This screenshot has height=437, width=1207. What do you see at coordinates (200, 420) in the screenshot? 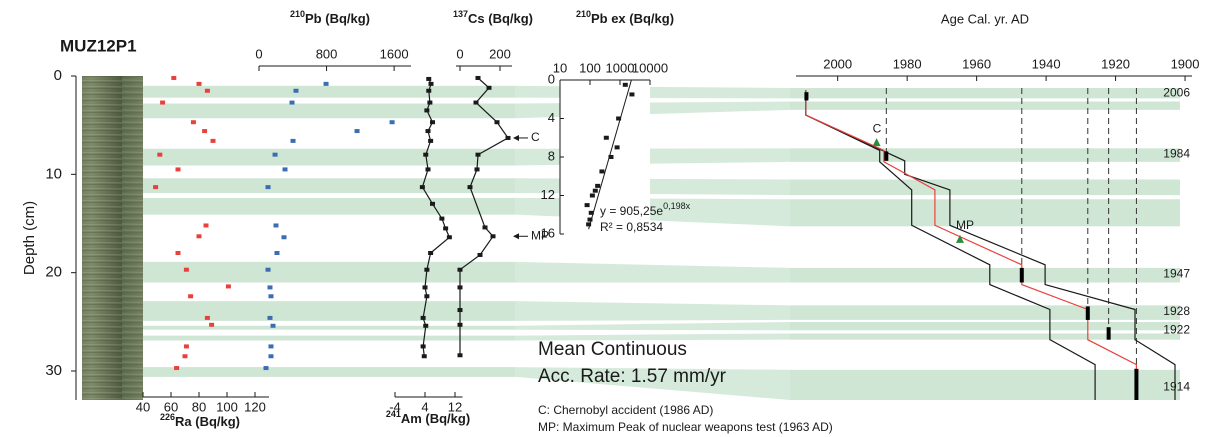
I see `axis-title: 226Ra (Bq/kg)` at bounding box center [200, 420].